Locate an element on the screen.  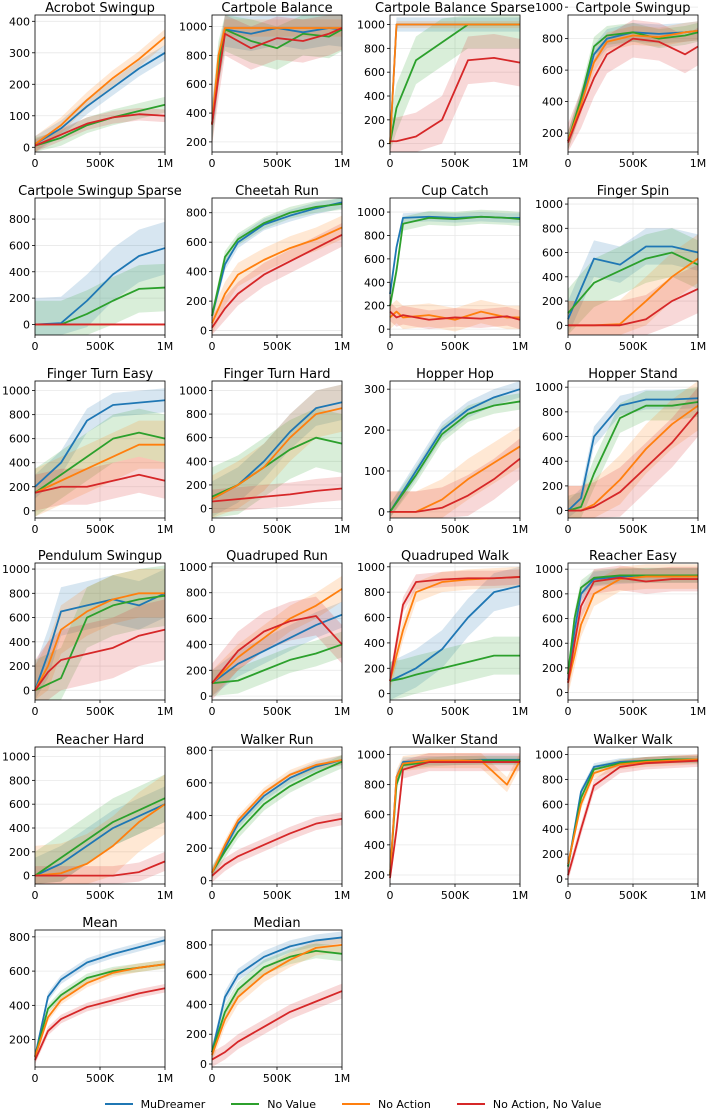
chart-title: Reacher Easy is located at coordinates (633, 556).